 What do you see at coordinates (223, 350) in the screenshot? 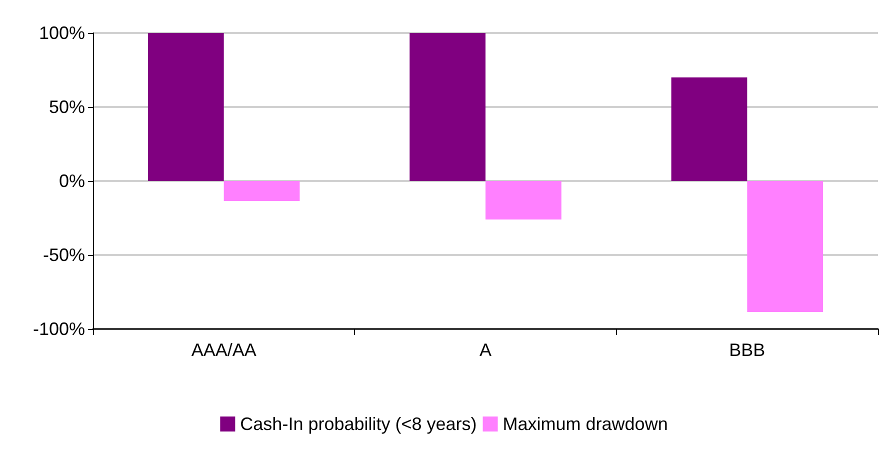
I see `x-tick-label: AAA/AA` at bounding box center [223, 350].